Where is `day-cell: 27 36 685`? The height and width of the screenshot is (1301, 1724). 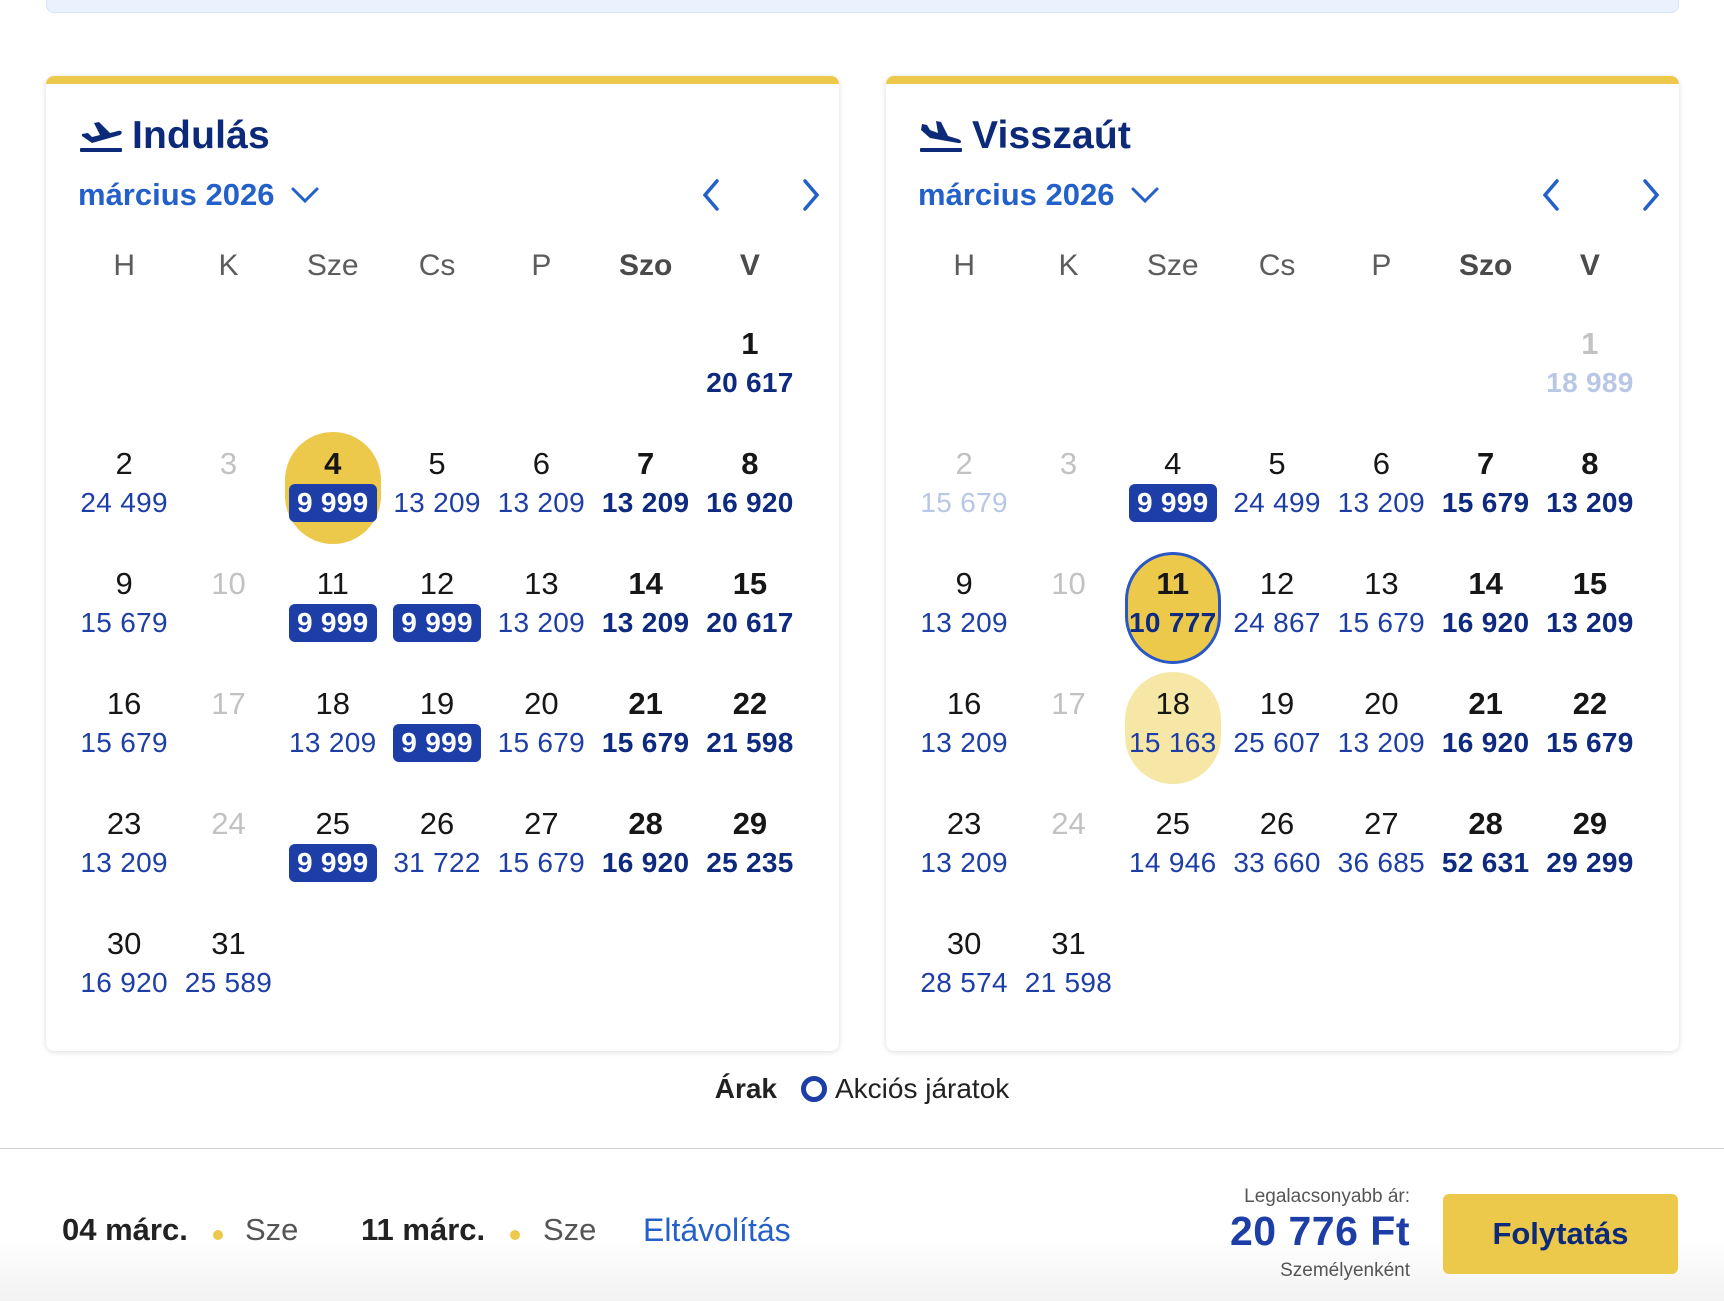
day-cell: 27 36 685 is located at coordinates (1381, 856).